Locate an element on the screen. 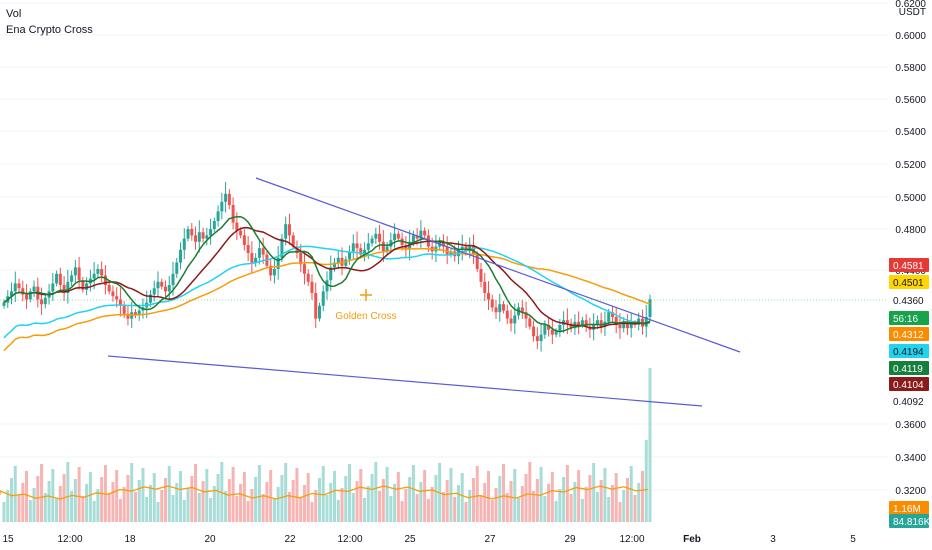 Image resolution: width=932 pixels, height=550 pixels. legend-volume: Vol is located at coordinates (14, 14).